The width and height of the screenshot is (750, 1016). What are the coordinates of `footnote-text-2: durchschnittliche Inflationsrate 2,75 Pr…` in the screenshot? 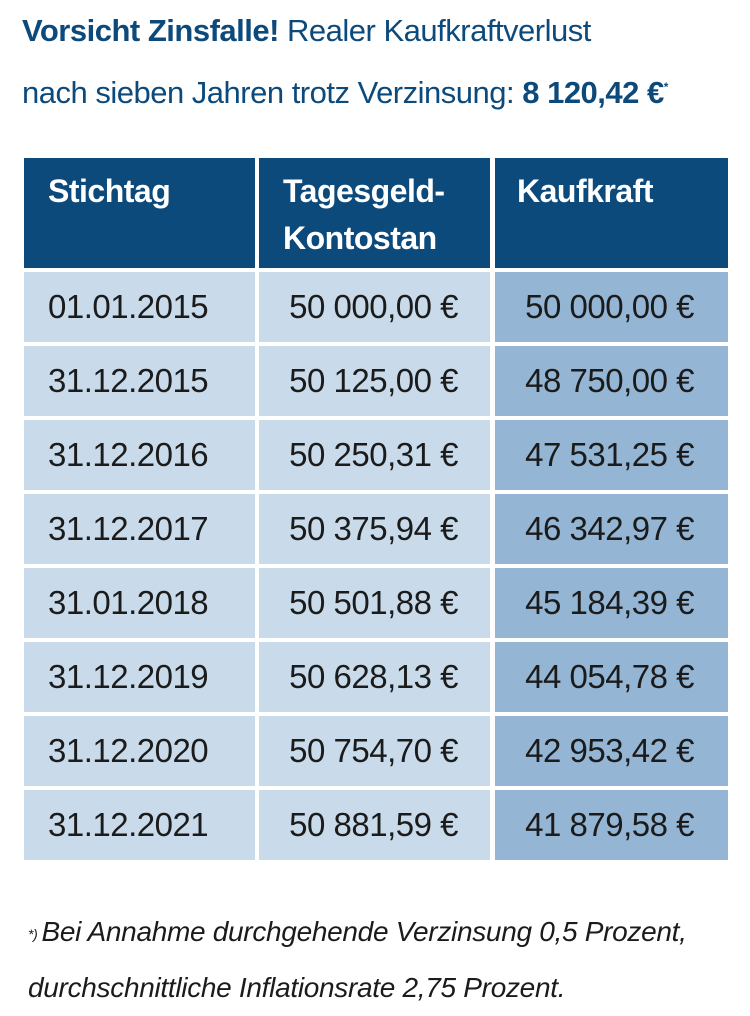 It's located at (297, 987).